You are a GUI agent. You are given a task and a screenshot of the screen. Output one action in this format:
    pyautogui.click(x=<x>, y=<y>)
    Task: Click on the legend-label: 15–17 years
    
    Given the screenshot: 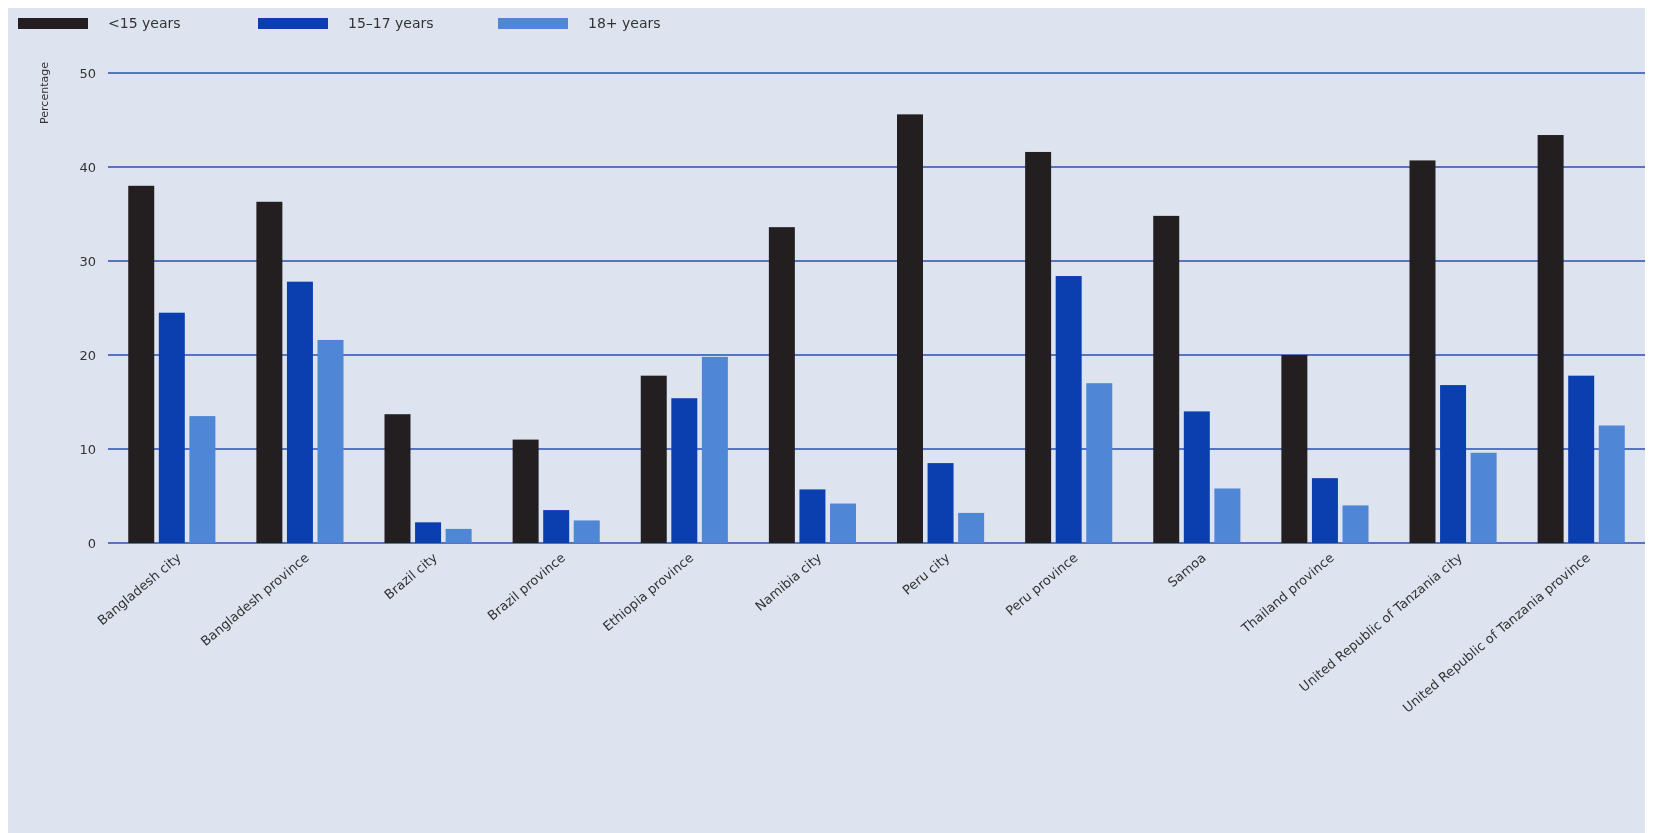 What is the action you would take?
    pyautogui.click(x=391, y=23)
    